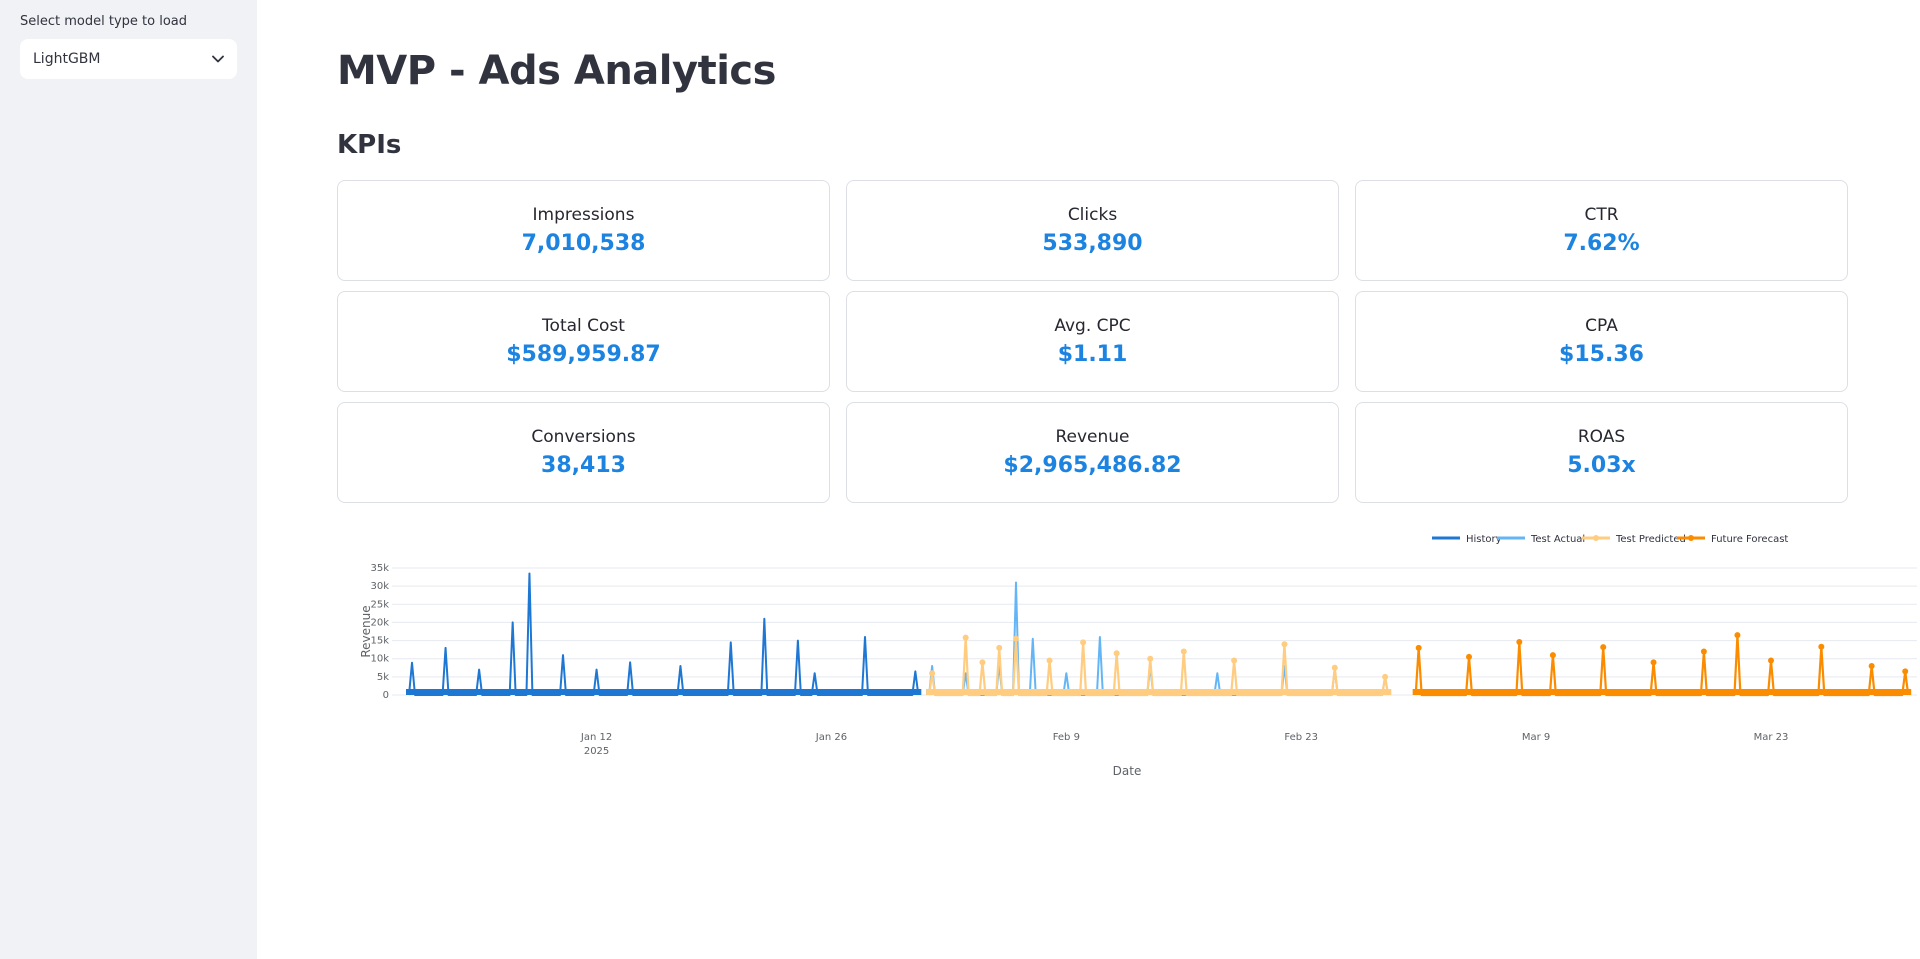  I want to click on kpi-value: $589,959.87, so click(583, 354).